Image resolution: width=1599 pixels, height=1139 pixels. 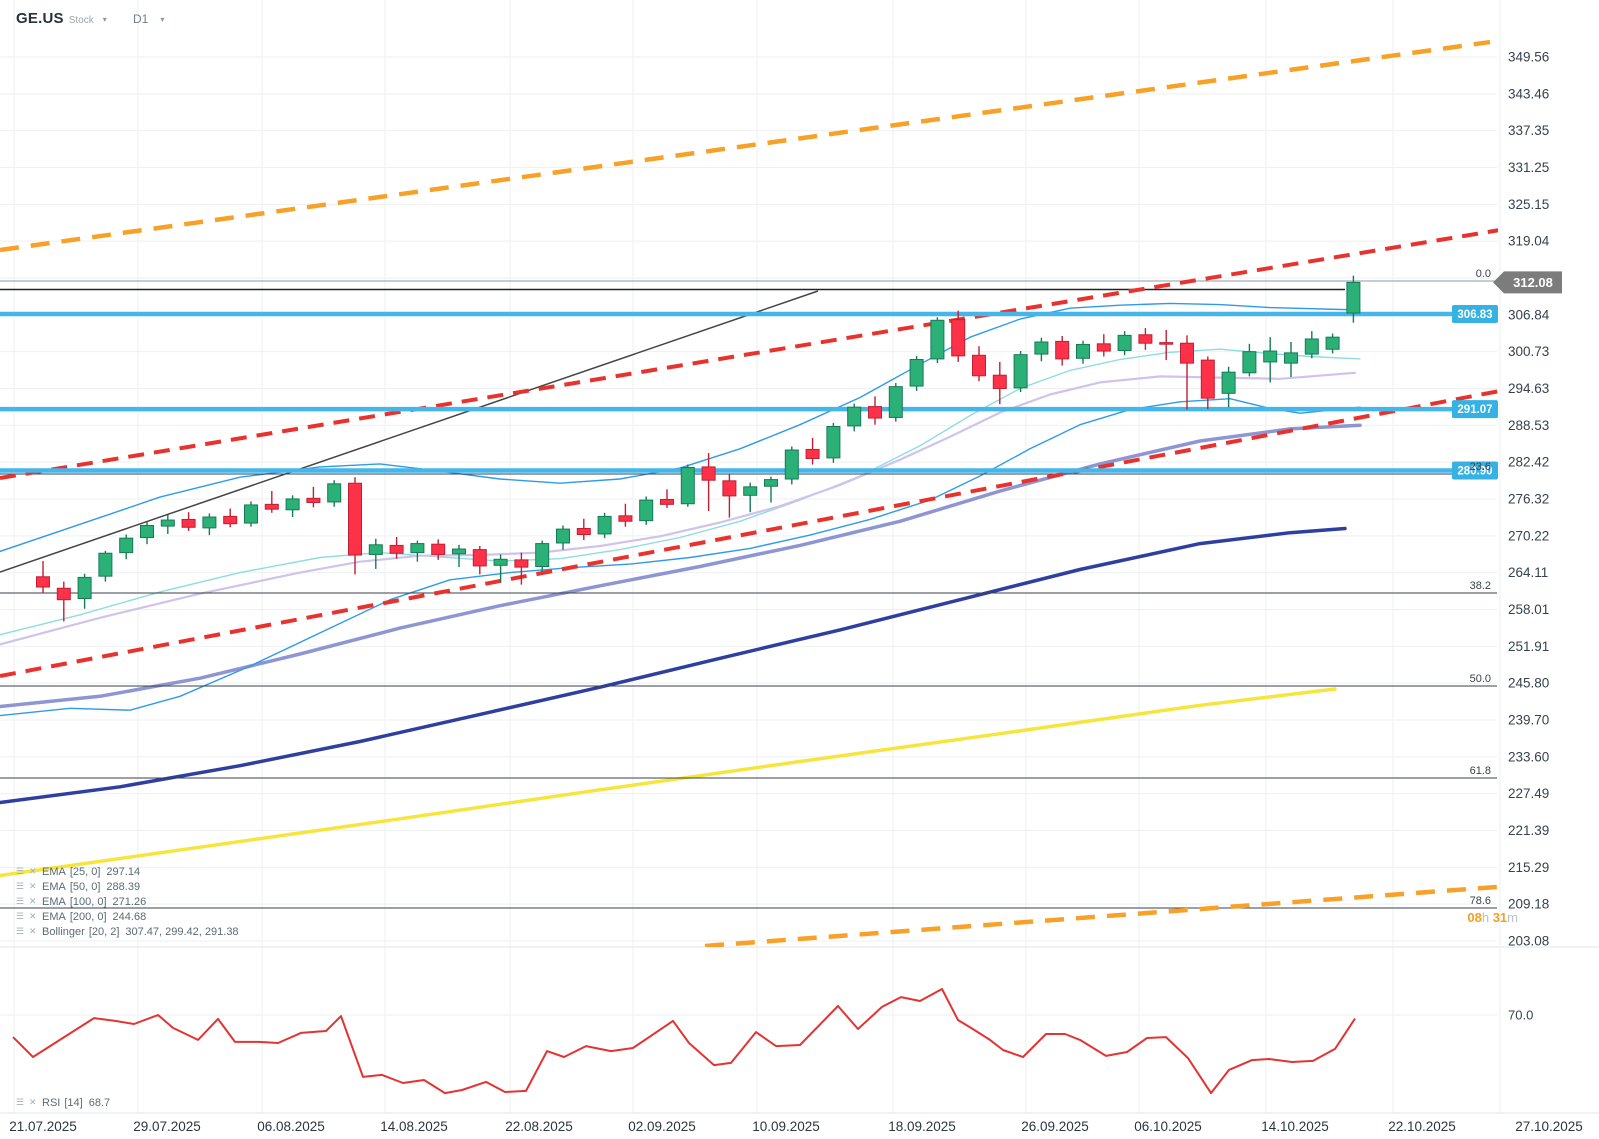 I want to click on svg-text: 306.83, so click(x=1474, y=315).